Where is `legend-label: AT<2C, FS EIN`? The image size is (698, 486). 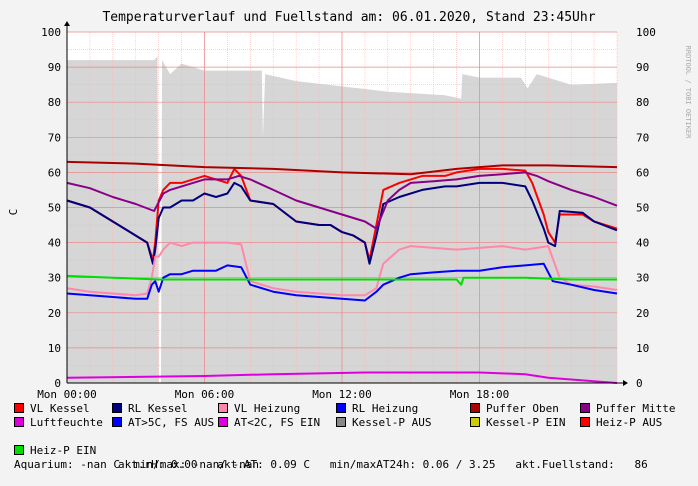 legend-label: AT<2C, FS EIN is located at coordinates (277, 422).